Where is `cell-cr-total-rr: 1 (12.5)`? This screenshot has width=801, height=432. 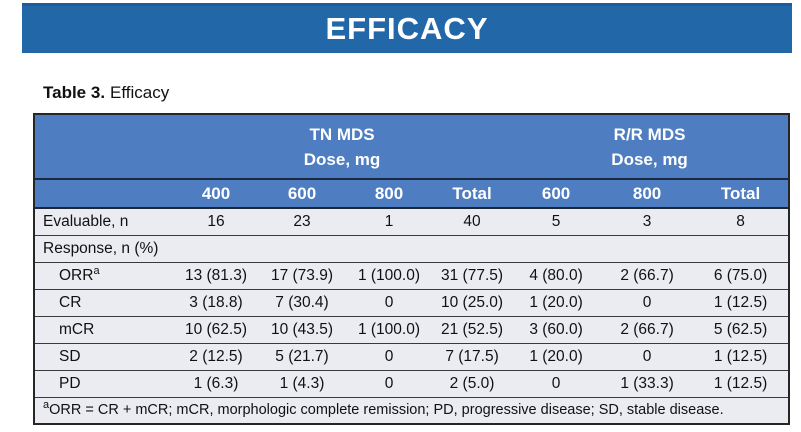
cell-cr-total-rr: 1 (12.5) is located at coordinates (741, 303).